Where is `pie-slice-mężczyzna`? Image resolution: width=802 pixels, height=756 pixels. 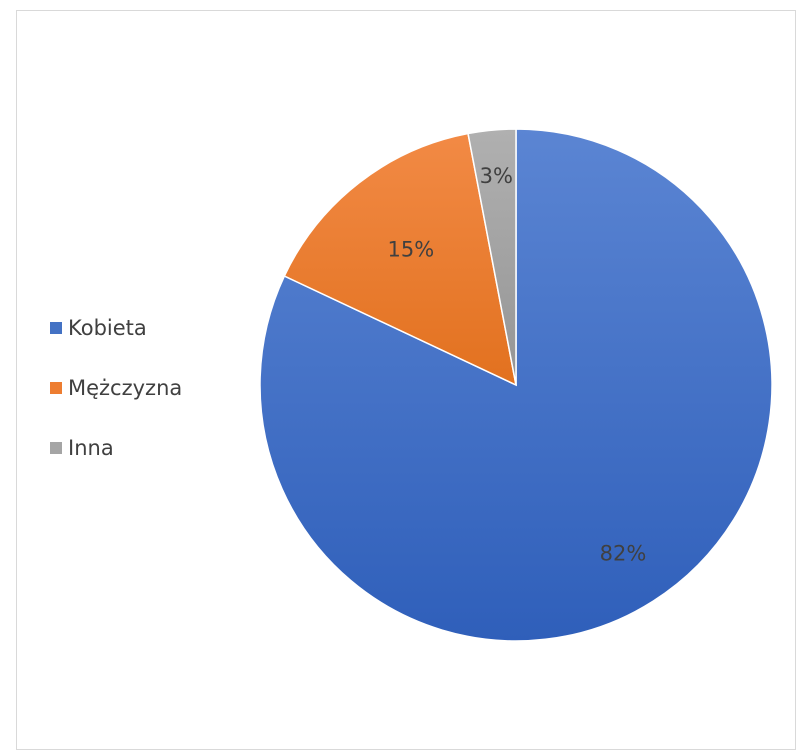
pie-slice-mężczyzna is located at coordinates (400, 259).